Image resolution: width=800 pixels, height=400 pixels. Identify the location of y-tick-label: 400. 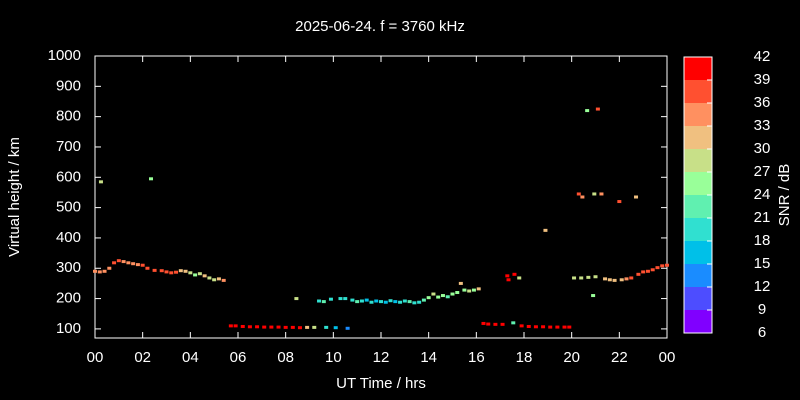
(68, 237).